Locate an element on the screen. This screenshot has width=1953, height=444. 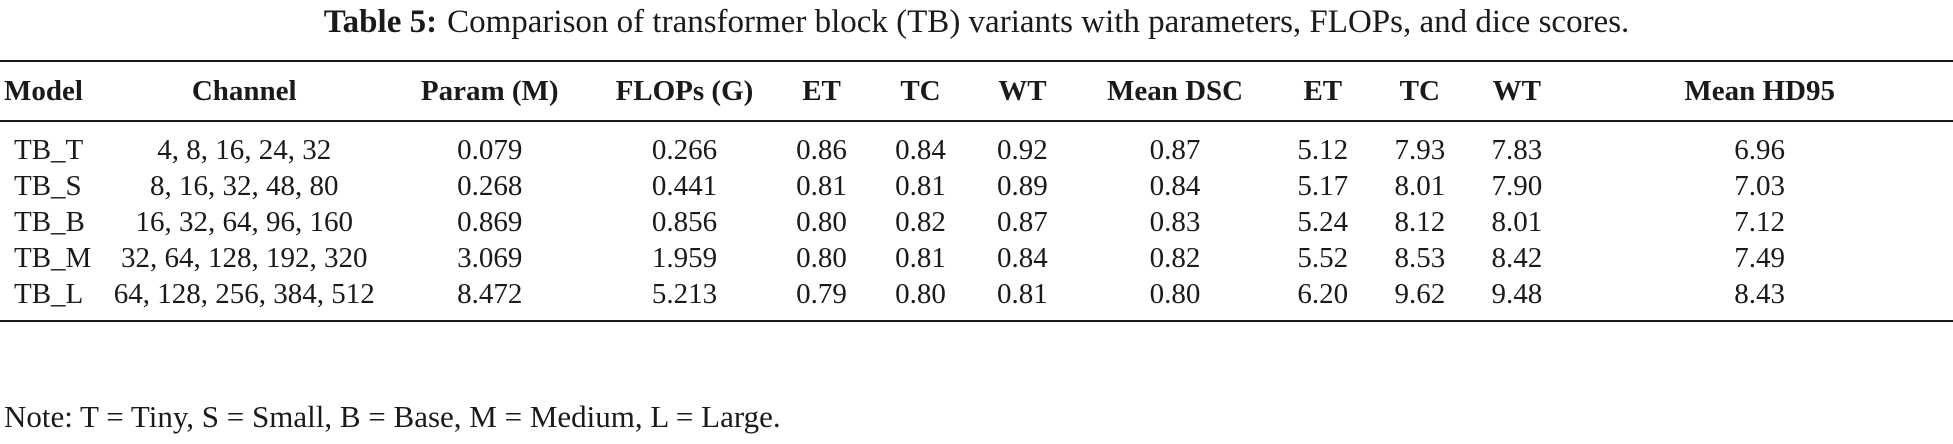
cell-hd-wt: 8.01 is located at coordinates (1517, 221).